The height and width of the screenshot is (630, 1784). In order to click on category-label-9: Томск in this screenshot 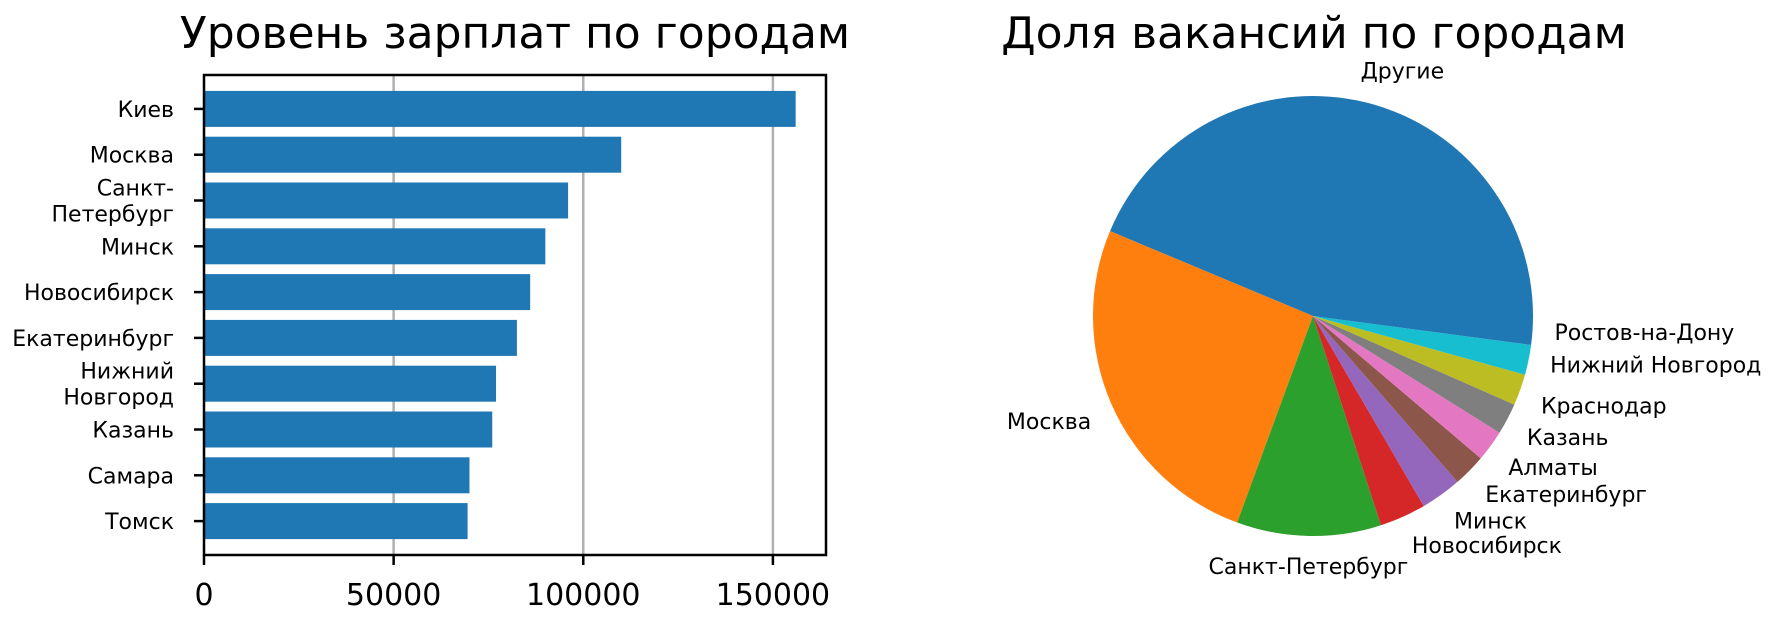, I will do `click(139, 522)`.